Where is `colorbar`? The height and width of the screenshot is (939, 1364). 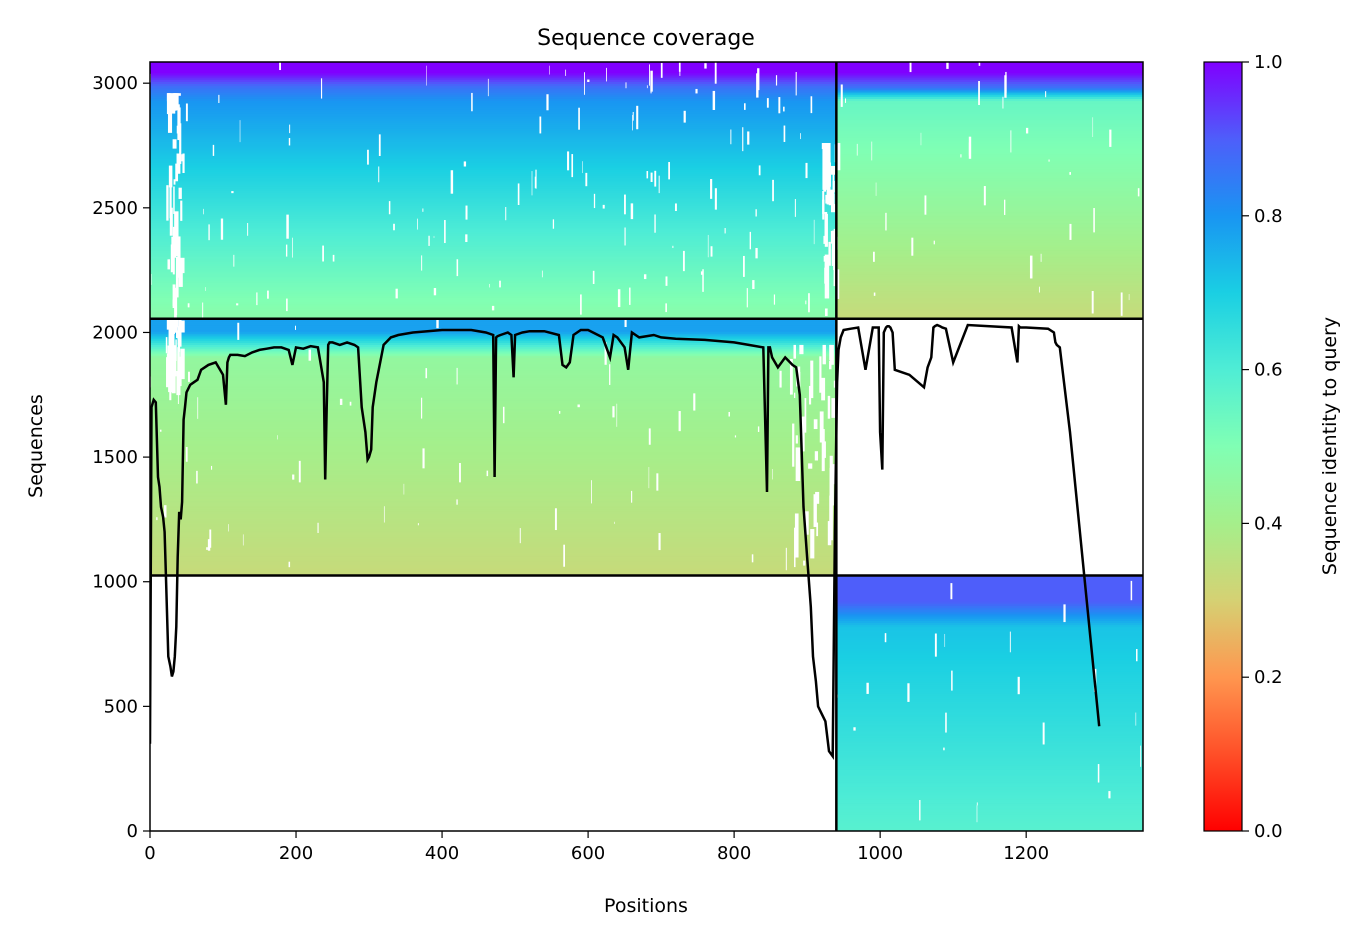 colorbar is located at coordinates (1223, 446).